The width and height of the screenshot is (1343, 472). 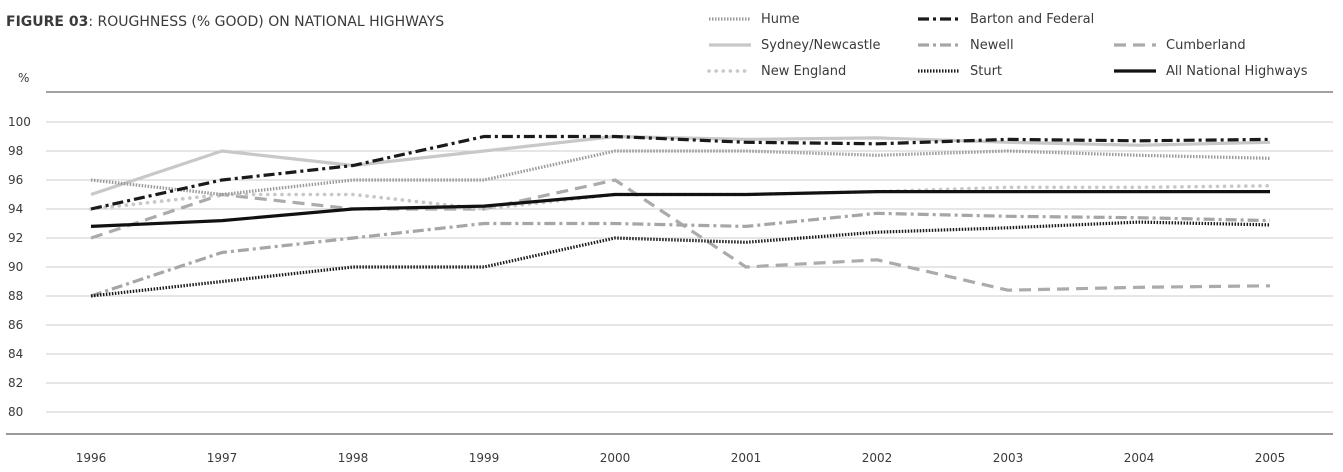 What do you see at coordinates (680, 259) in the screenshot?
I see `series-line-sturt` at bounding box center [680, 259].